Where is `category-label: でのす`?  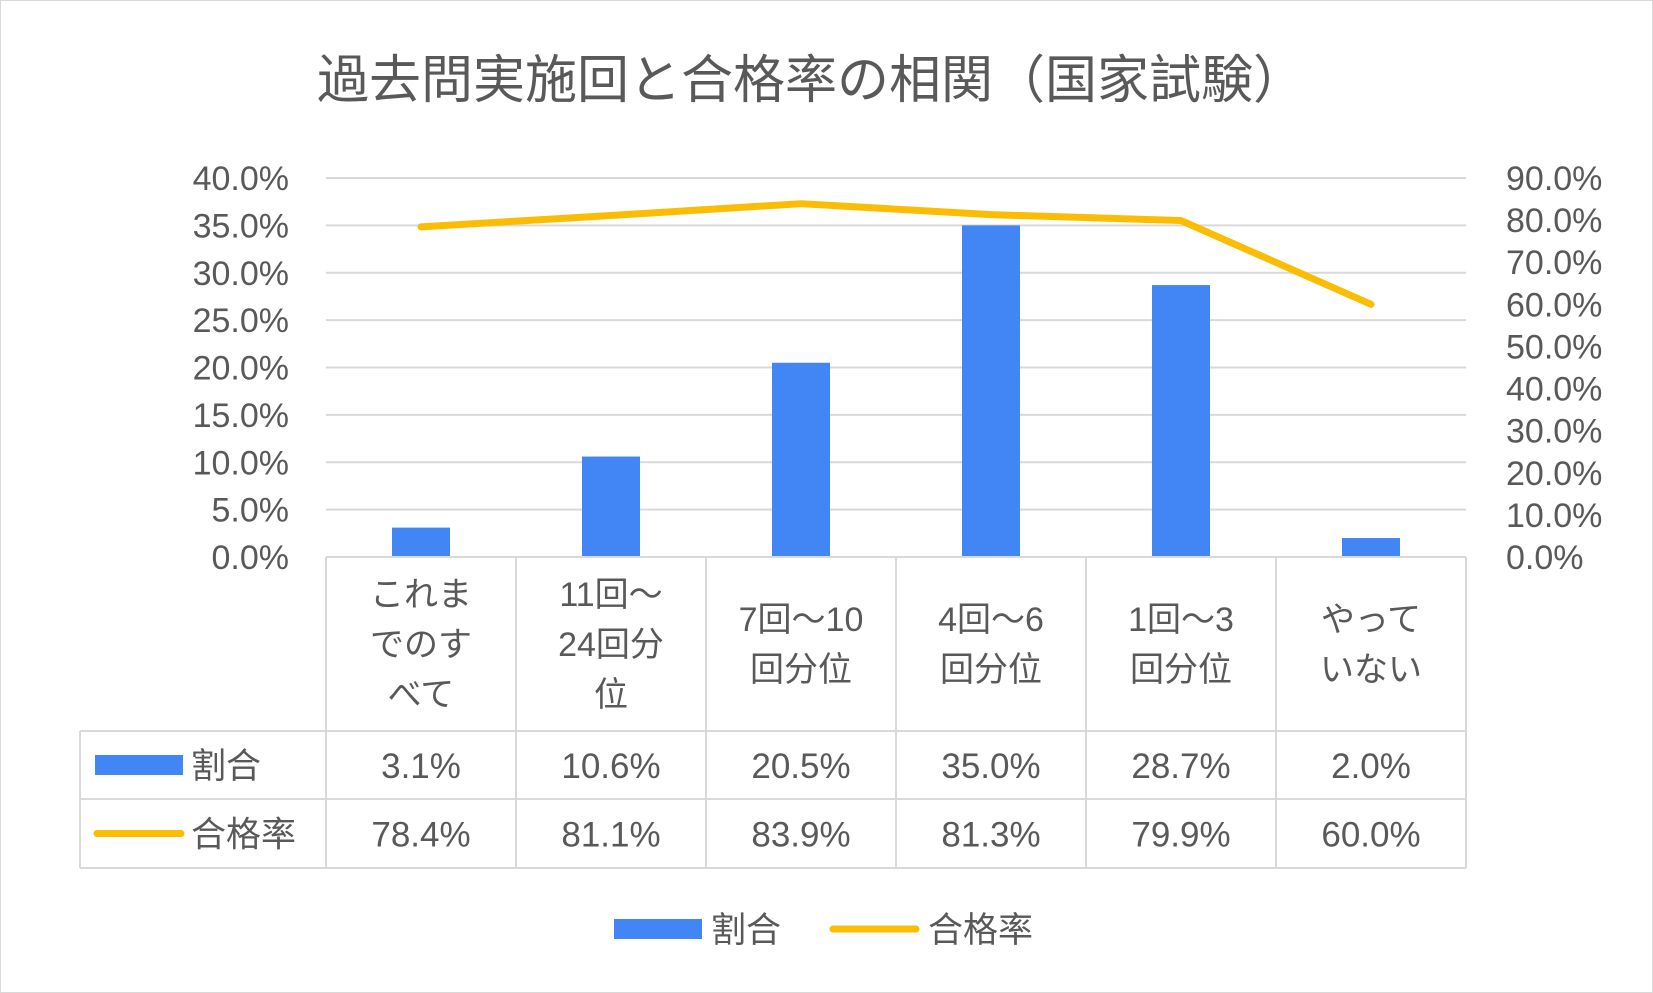
category-label: でのす is located at coordinates (421, 645).